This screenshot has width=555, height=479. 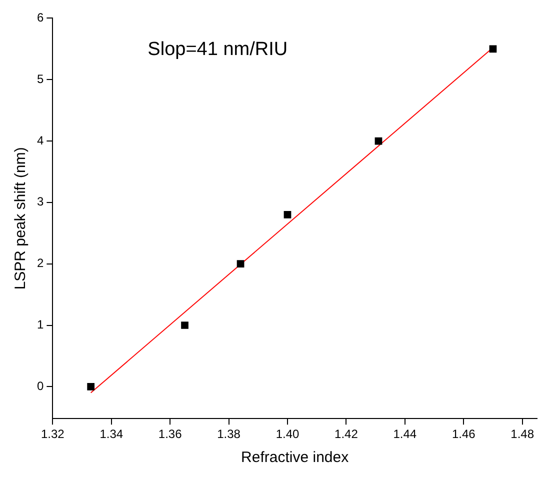 I want to click on x-tick-label: 1.36, so click(x=170, y=434).